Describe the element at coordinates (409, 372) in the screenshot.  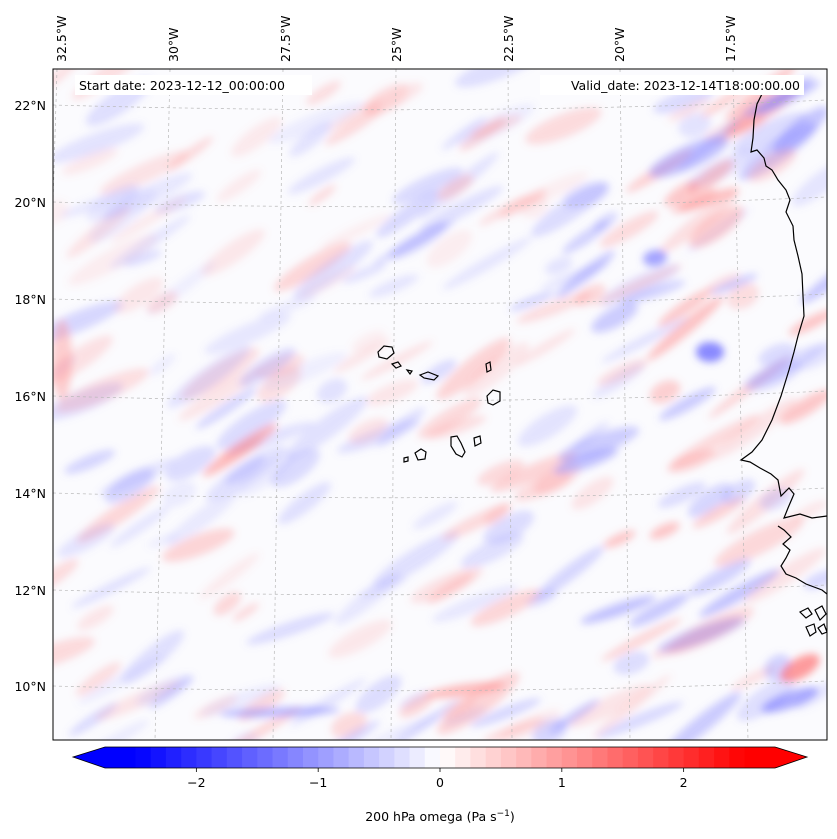
I see `island-santa-luzia` at that location.